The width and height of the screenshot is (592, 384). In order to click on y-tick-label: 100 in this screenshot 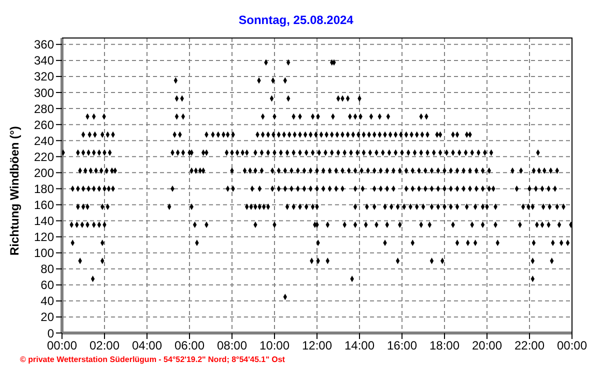, I will do `click(44, 253)`.